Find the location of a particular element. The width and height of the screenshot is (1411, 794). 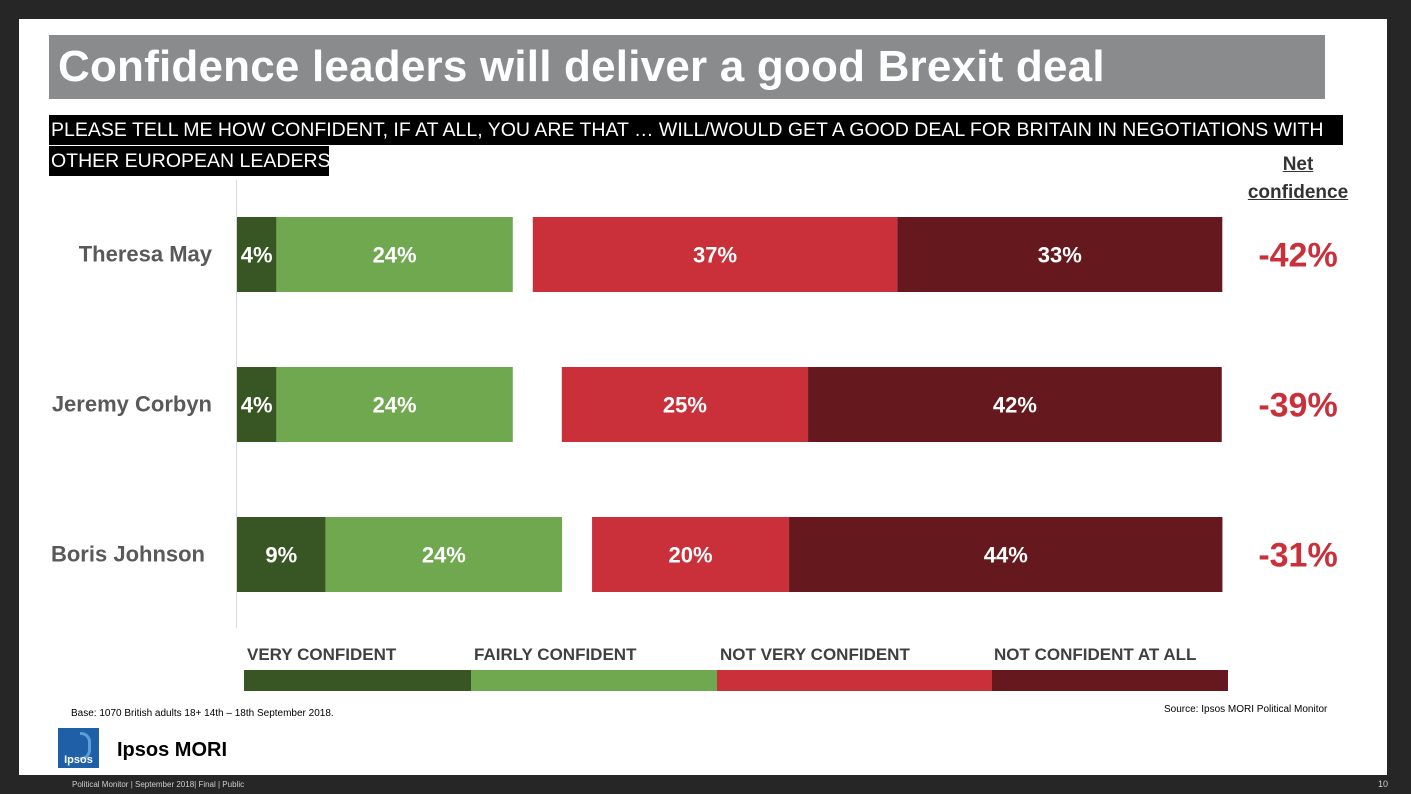

net-header-line-1: Net is located at coordinates (1298, 164).